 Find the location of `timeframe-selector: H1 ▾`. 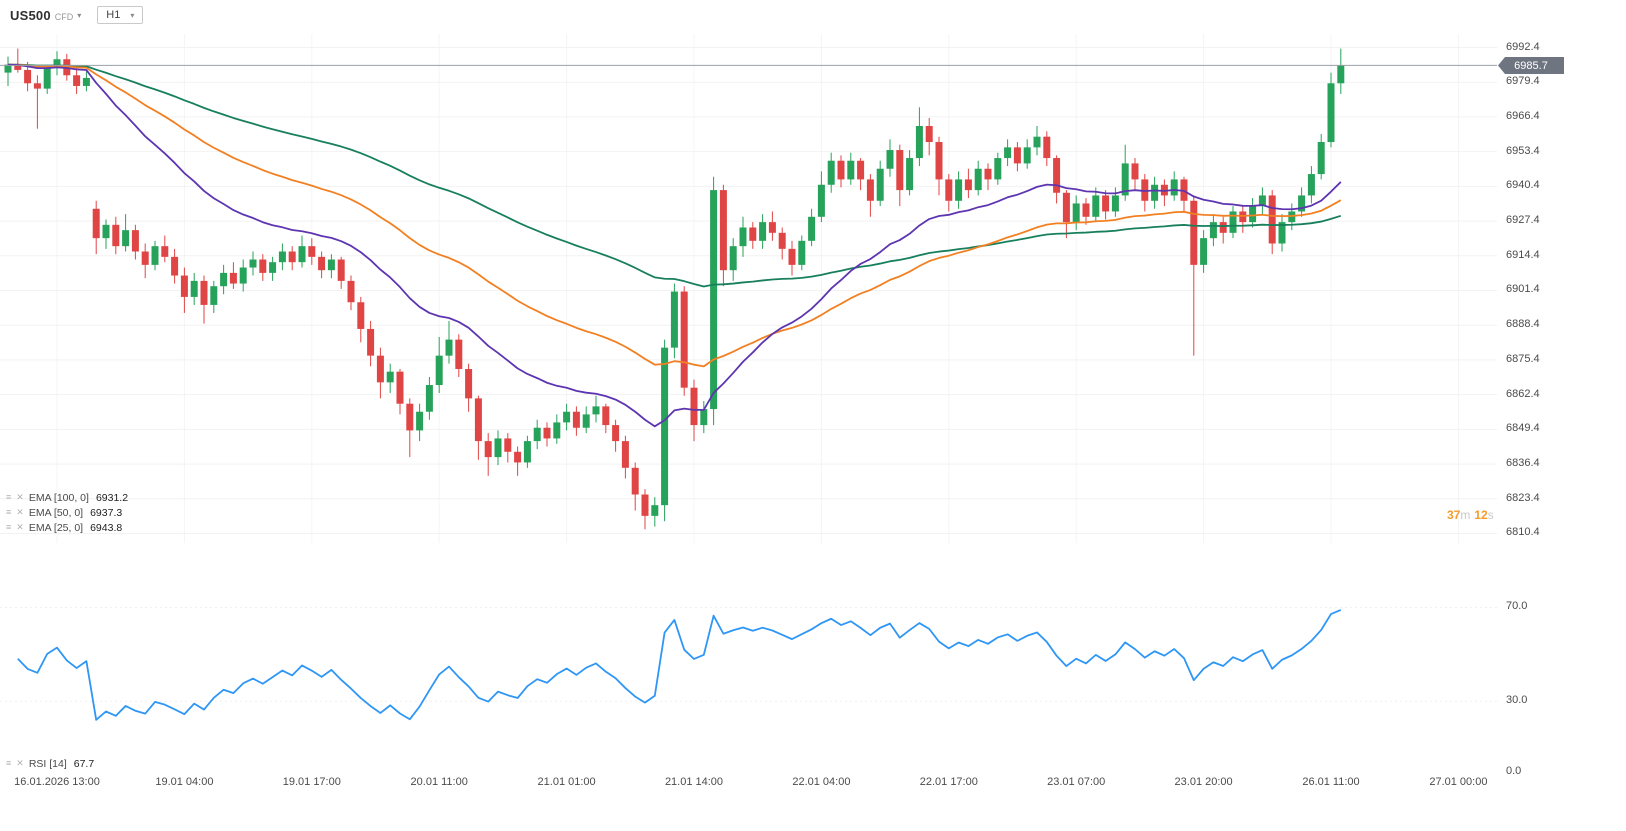

timeframe-selector: H1 ▾ is located at coordinates (120, 15).